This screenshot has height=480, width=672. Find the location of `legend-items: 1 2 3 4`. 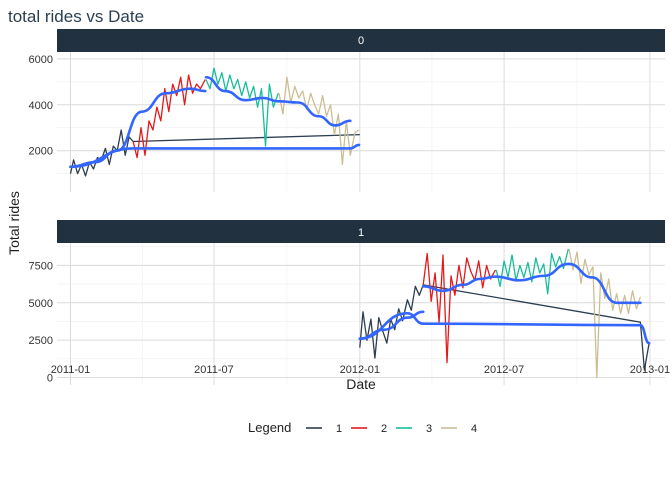

legend-items: 1 2 3 4 is located at coordinates (391, 429).